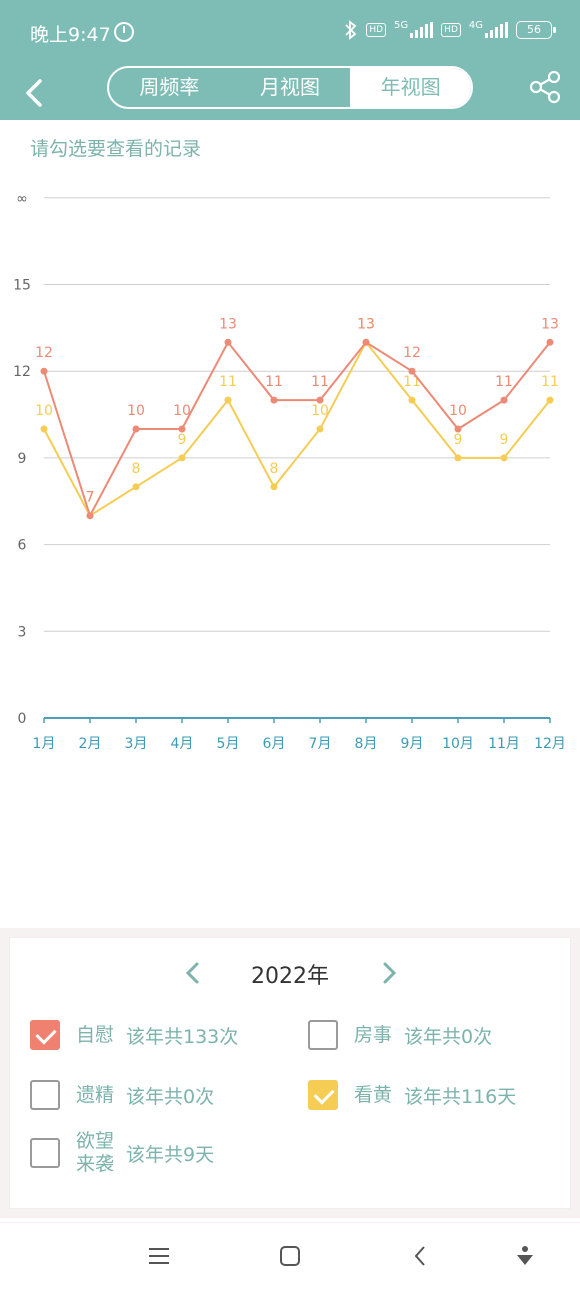 The height and width of the screenshot is (1289, 580). Describe the element at coordinates (351, 30) in the screenshot. I see `bluetooth-icon` at that location.